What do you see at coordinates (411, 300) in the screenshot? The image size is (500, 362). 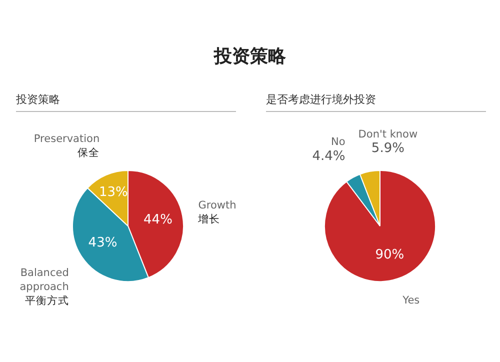 I see `slice-label: Yes` at bounding box center [411, 300].